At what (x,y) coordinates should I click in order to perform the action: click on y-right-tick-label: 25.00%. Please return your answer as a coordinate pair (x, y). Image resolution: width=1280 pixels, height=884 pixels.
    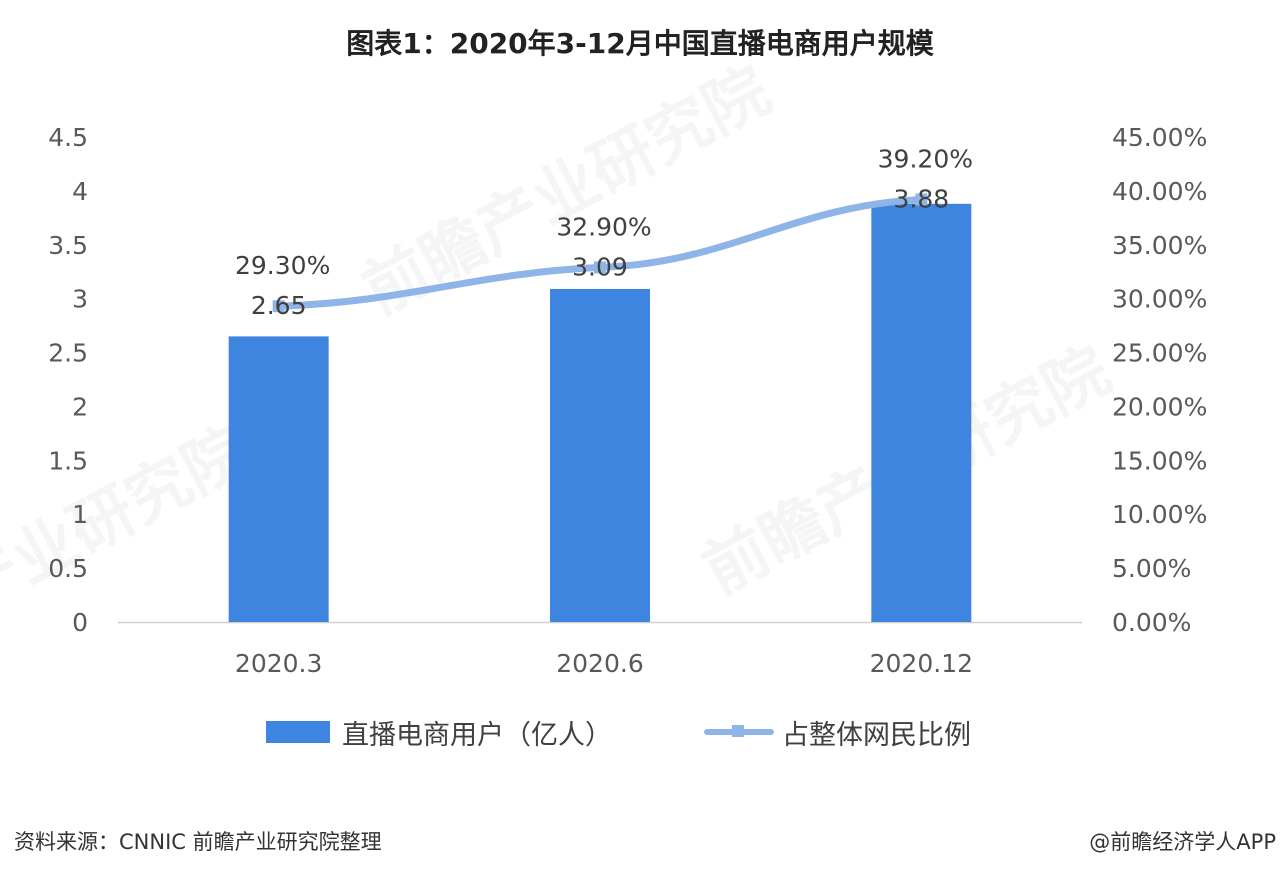
    Looking at the image, I should click on (1159, 353).